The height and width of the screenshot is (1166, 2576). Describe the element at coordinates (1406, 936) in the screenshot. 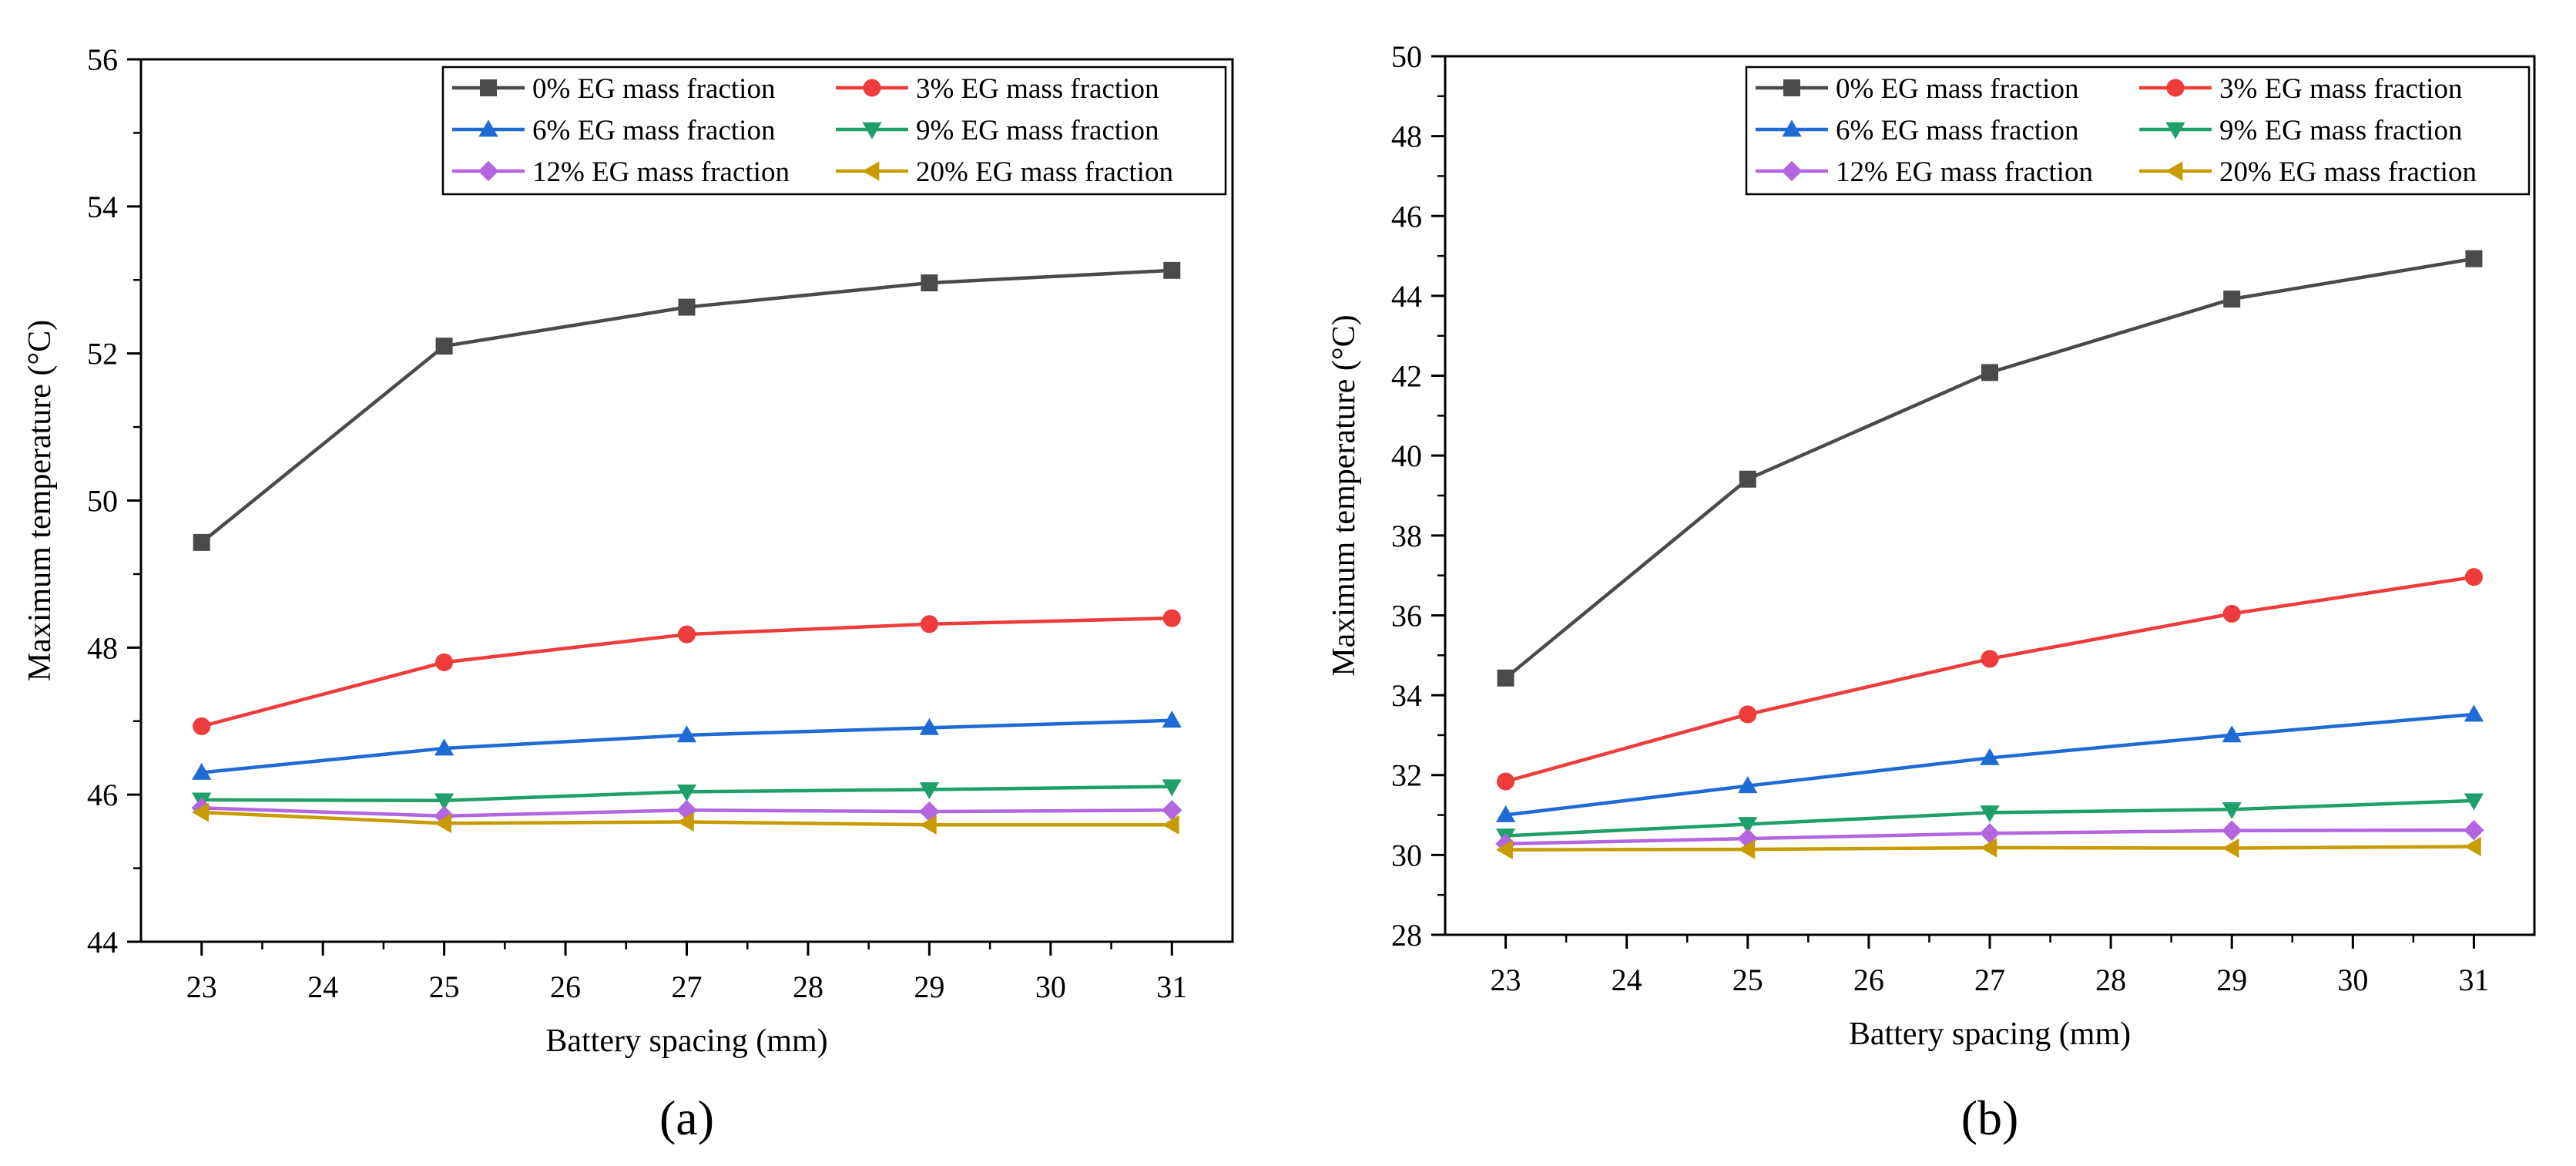

I see `y-tick-label: 28` at that location.